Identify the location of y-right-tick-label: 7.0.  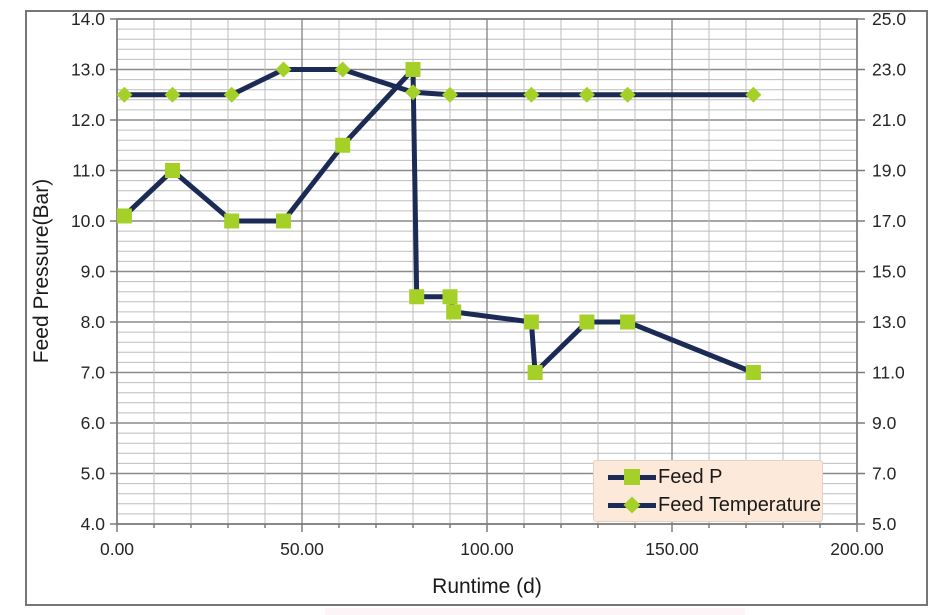
(884, 474).